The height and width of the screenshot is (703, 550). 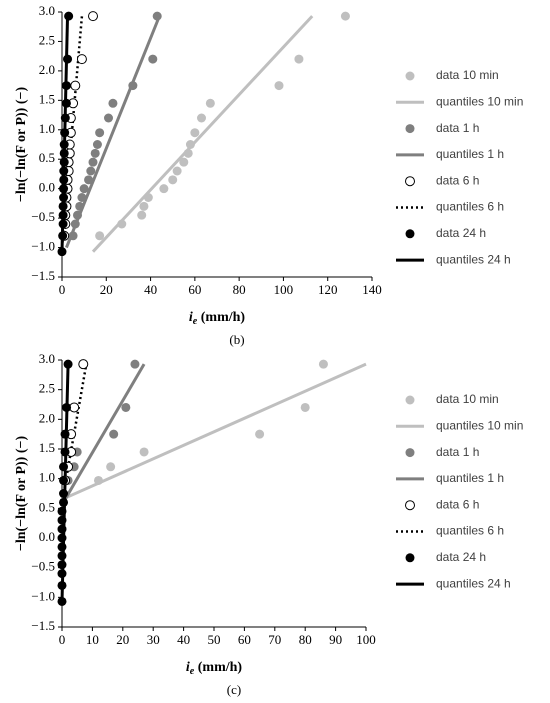 What do you see at coordinates (335, 639) in the screenshot?
I see `x-tick-label: 90` at bounding box center [335, 639].